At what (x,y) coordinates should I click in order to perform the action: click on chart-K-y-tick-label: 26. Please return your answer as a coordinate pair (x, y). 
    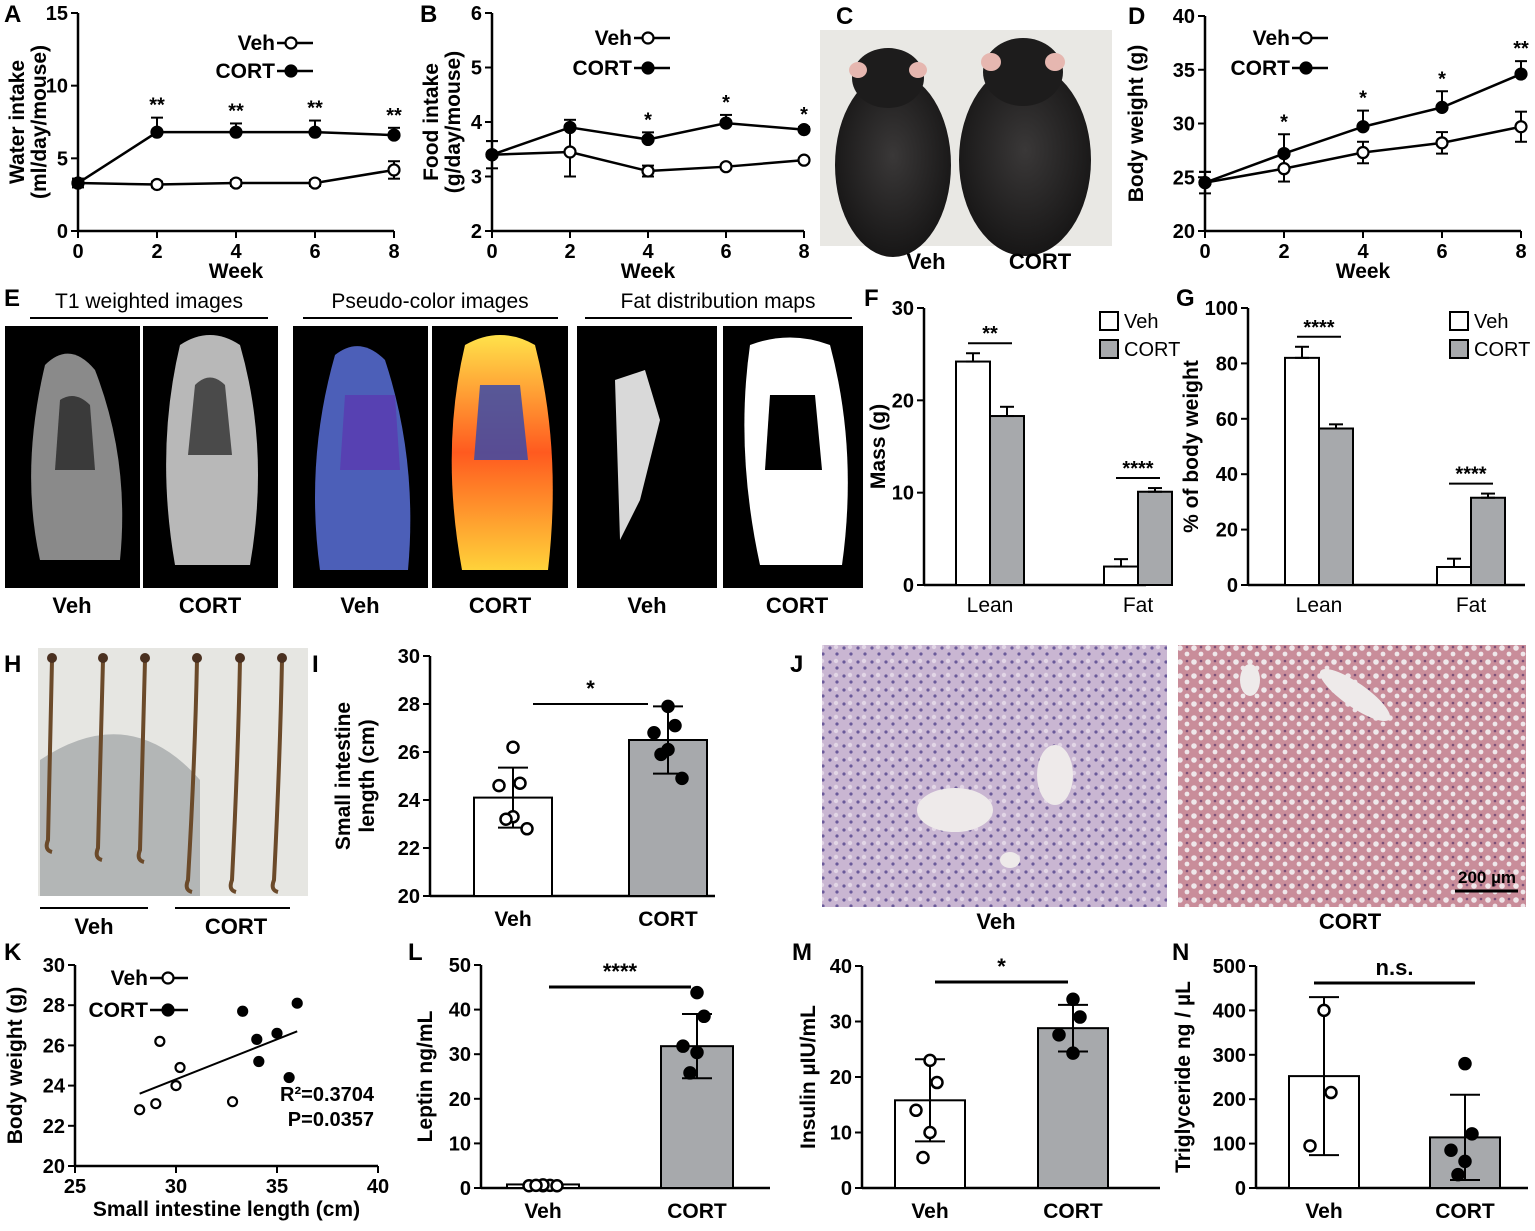
    Looking at the image, I should click on (54, 1046).